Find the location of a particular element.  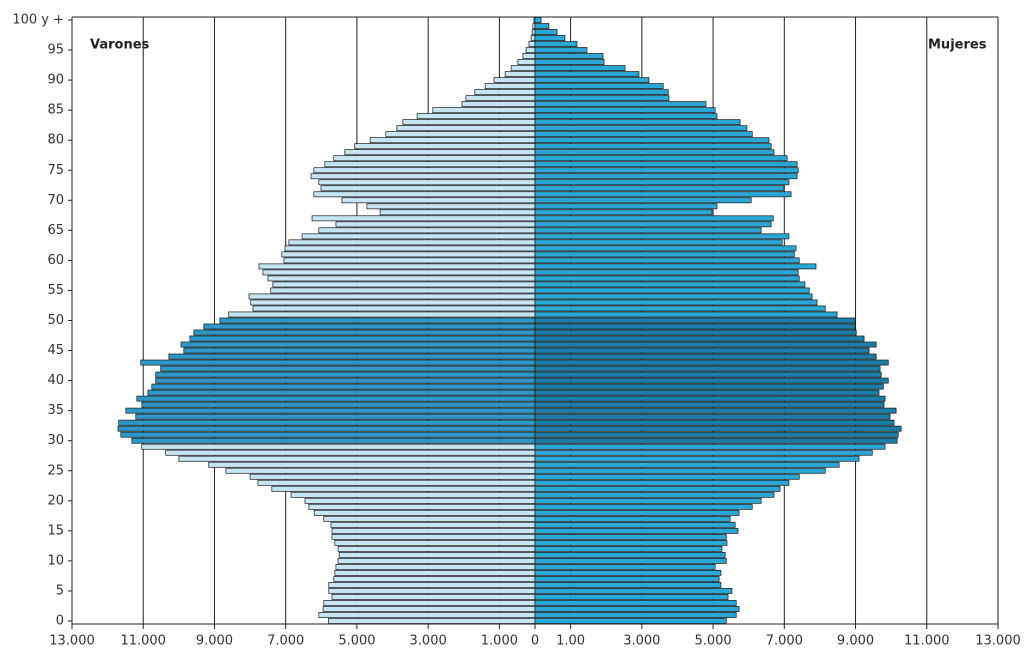

y-tick-label: 70 is located at coordinates (55, 200).